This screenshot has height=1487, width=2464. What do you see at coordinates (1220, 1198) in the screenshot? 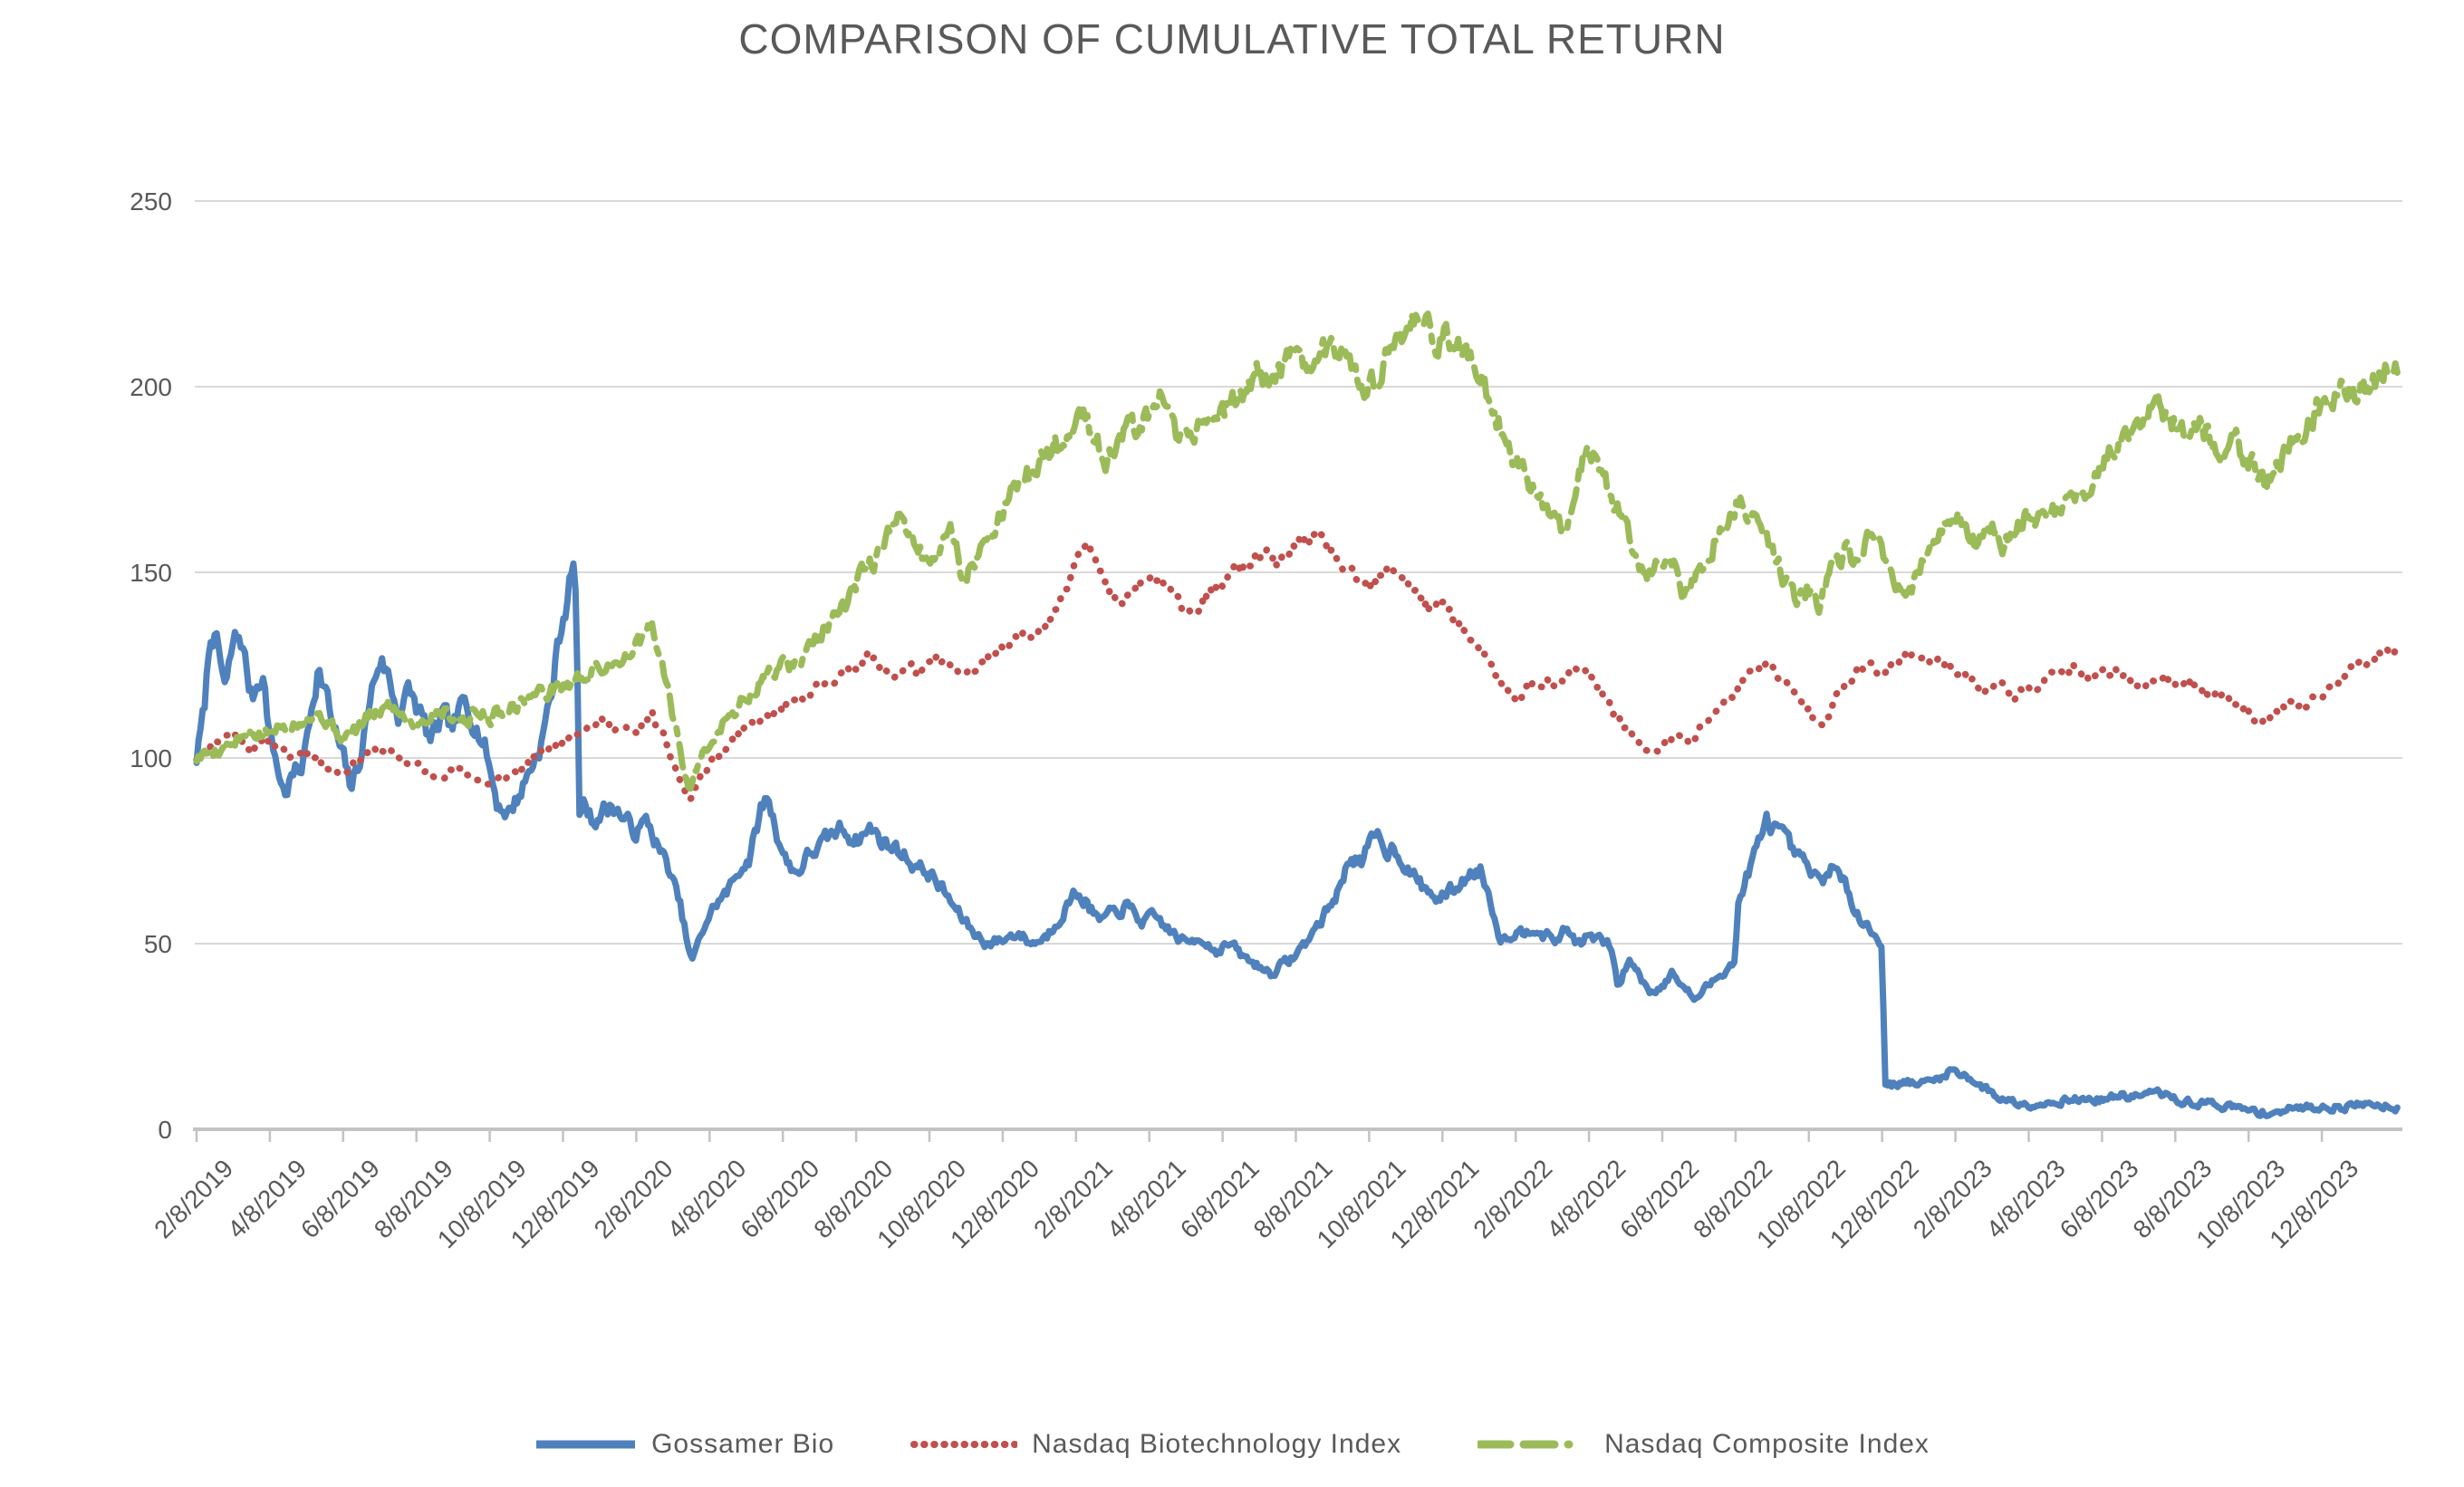
I see `x-axis-tick-label: 6/8/2021` at bounding box center [1220, 1198].